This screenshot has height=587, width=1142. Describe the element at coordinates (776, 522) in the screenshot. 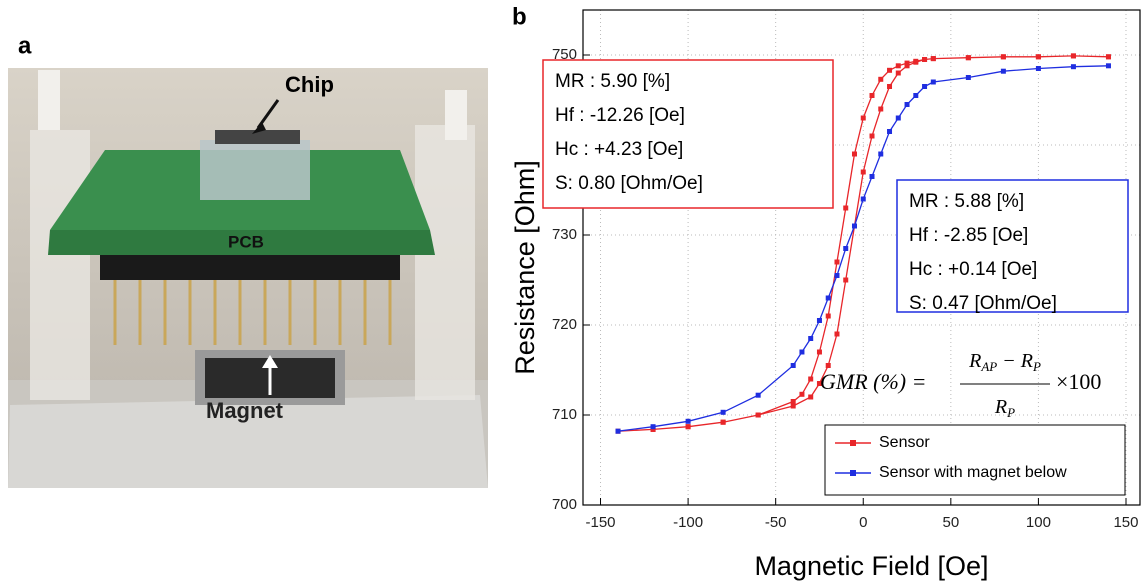

I see `x-tick-label: -50` at that location.